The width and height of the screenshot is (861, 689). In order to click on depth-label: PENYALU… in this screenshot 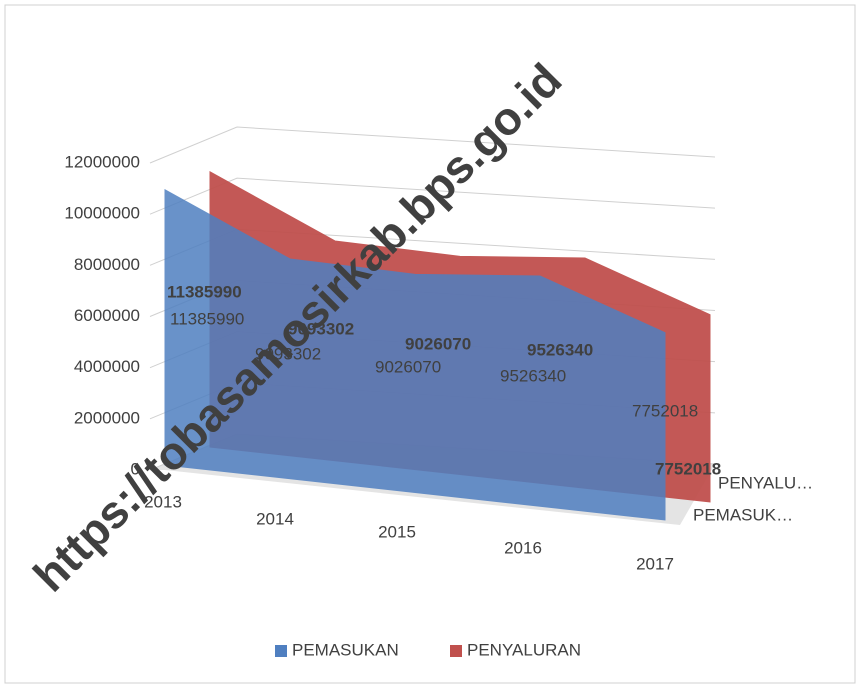, I will do `click(765, 482)`.